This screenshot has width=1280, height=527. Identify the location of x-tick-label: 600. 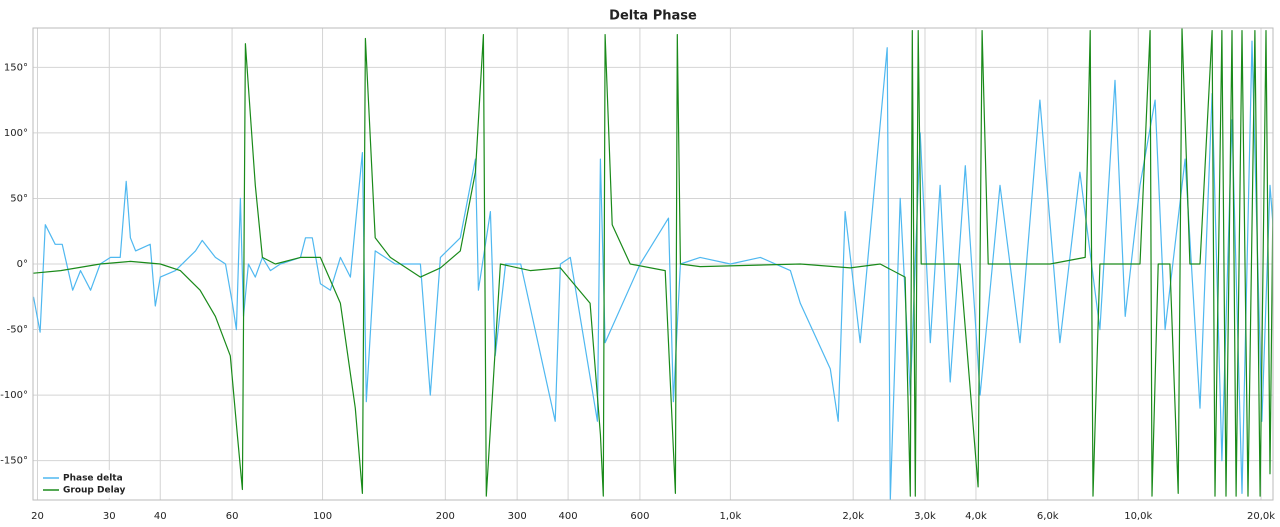
(639, 516).